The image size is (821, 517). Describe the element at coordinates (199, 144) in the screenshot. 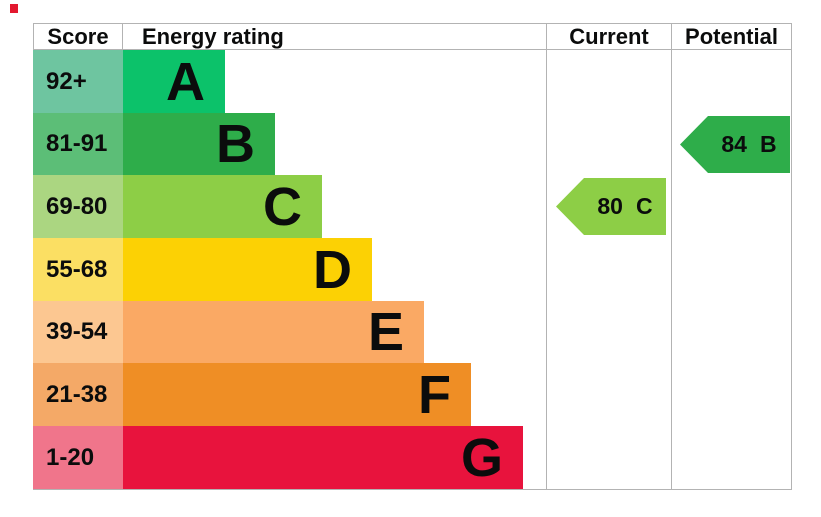

I see `band-bar-b: B` at that location.